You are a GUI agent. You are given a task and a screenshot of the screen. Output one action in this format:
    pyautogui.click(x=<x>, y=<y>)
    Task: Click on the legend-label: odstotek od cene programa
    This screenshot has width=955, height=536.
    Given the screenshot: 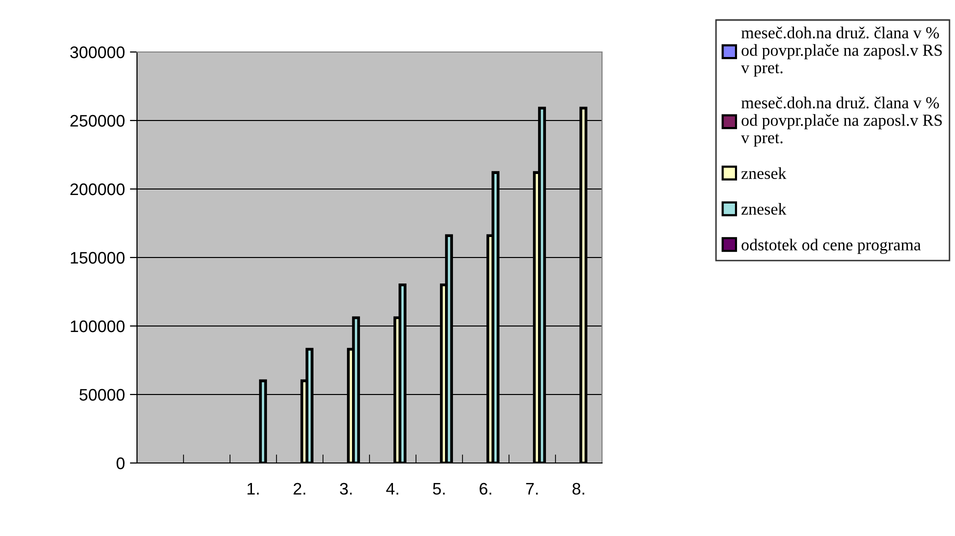 What is the action you would take?
    pyautogui.click(x=831, y=246)
    